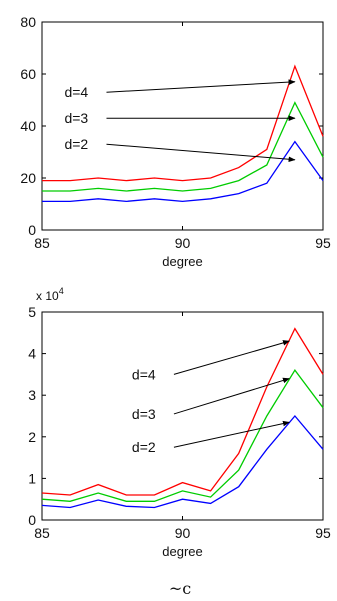  I want to click on y-tick-label: 40, so click(28, 126).